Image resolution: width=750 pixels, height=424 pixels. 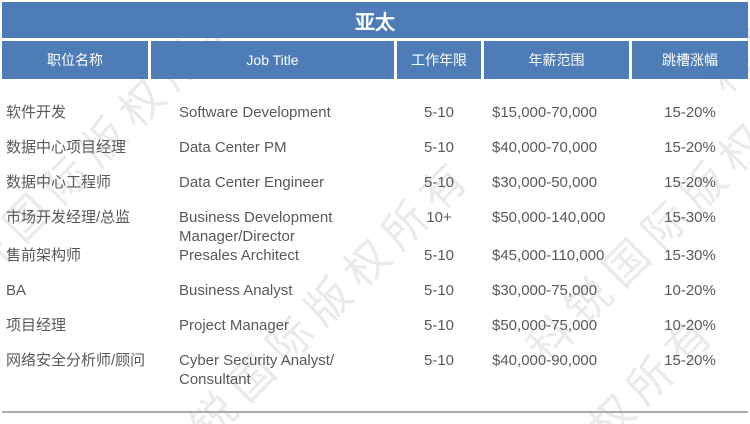 What do you see at coordinates (236, 290) in the screenshot?
I see `cell-en: Business Analyst` at bounding box center [236, 290].